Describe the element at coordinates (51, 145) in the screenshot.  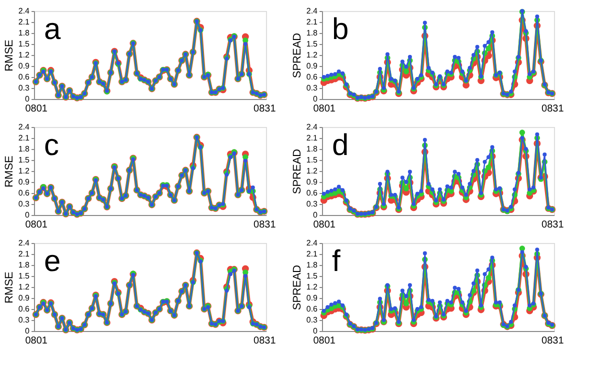
I see `annotation: c` at that location.